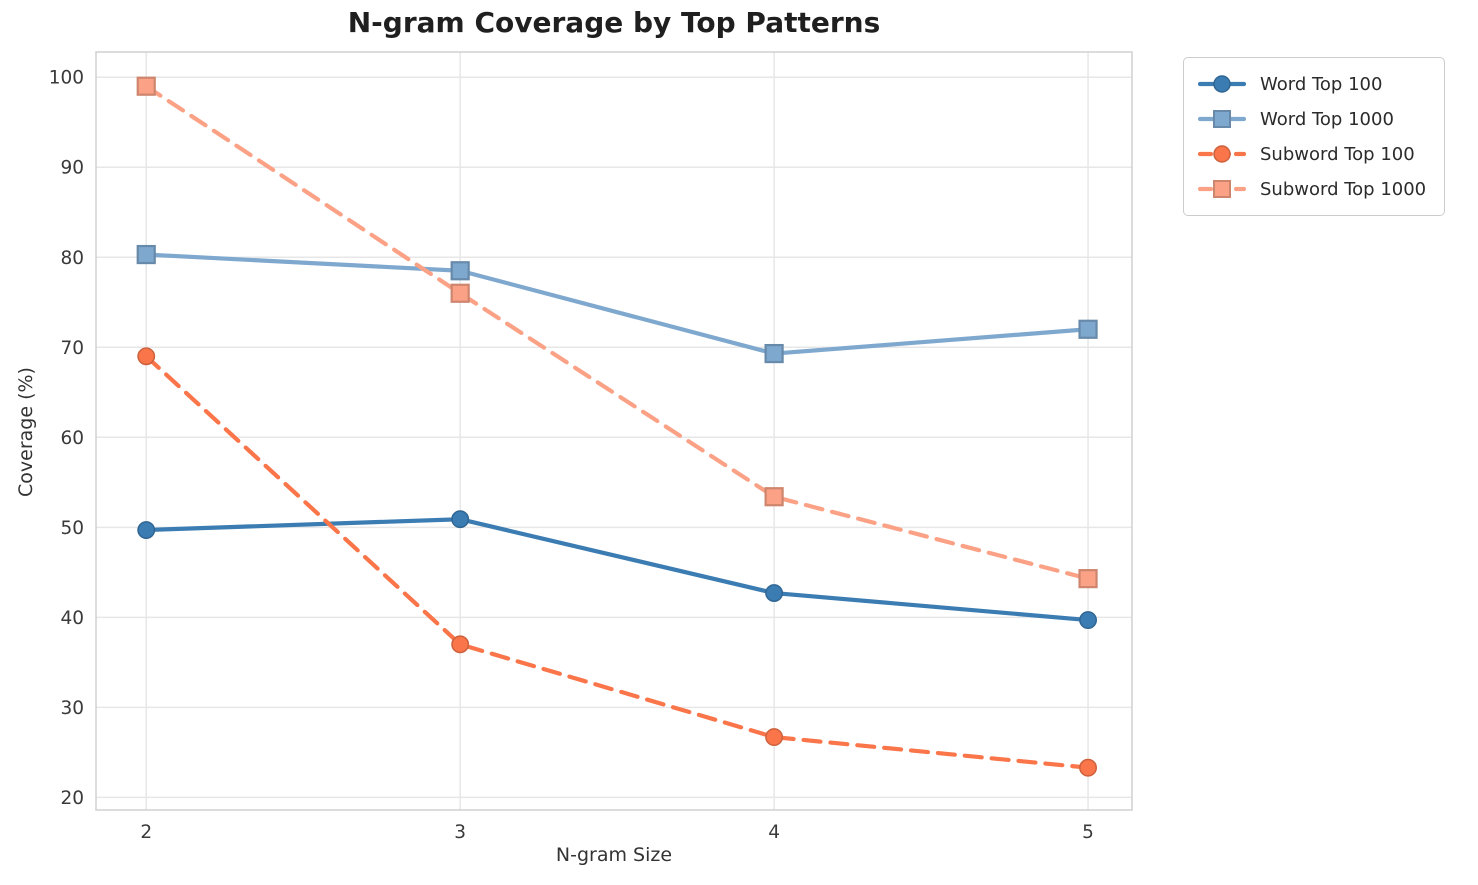 Image resolution: width=1478 pixels, height=885 pixels. What do you see at coordinates (774, 832) in the screenshot?
I see `svg-text: 4` at bounding box center [774, 832].